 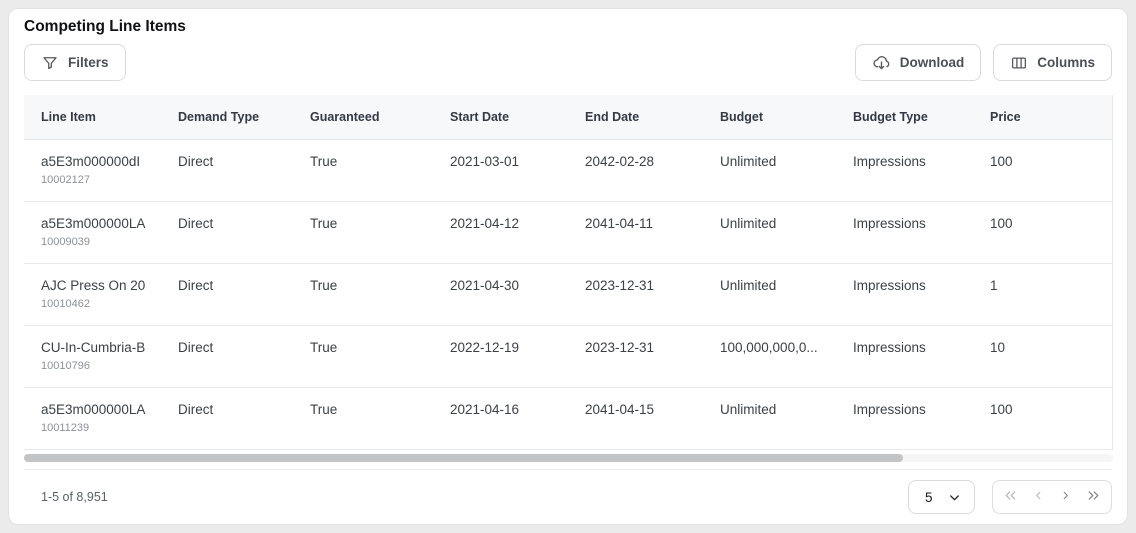 I want to click on horizontal-scrollbar, so click(x=568, y=458).